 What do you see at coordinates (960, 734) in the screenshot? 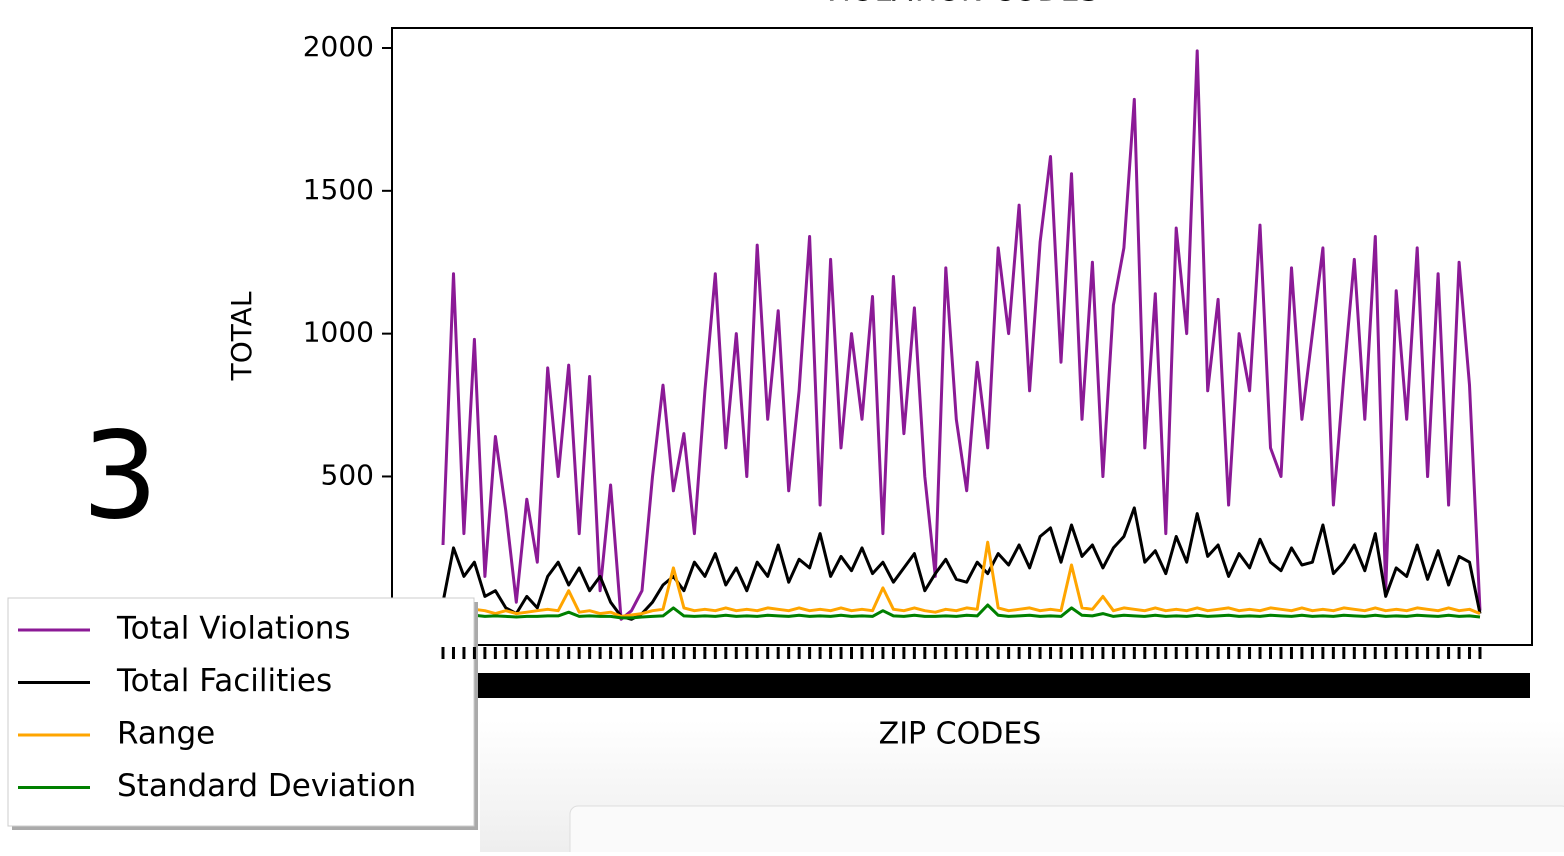
I see `x-axis-label: ZIP CODES` at bounding box center [960, 734].